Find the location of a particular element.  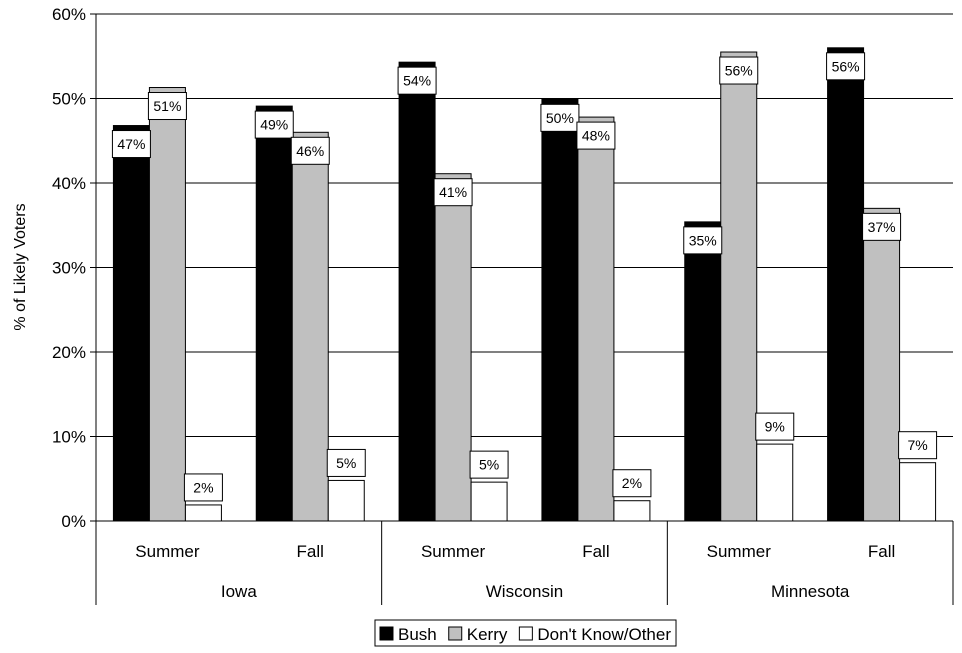

data-label: 50% is located at coordinates (560, 118).